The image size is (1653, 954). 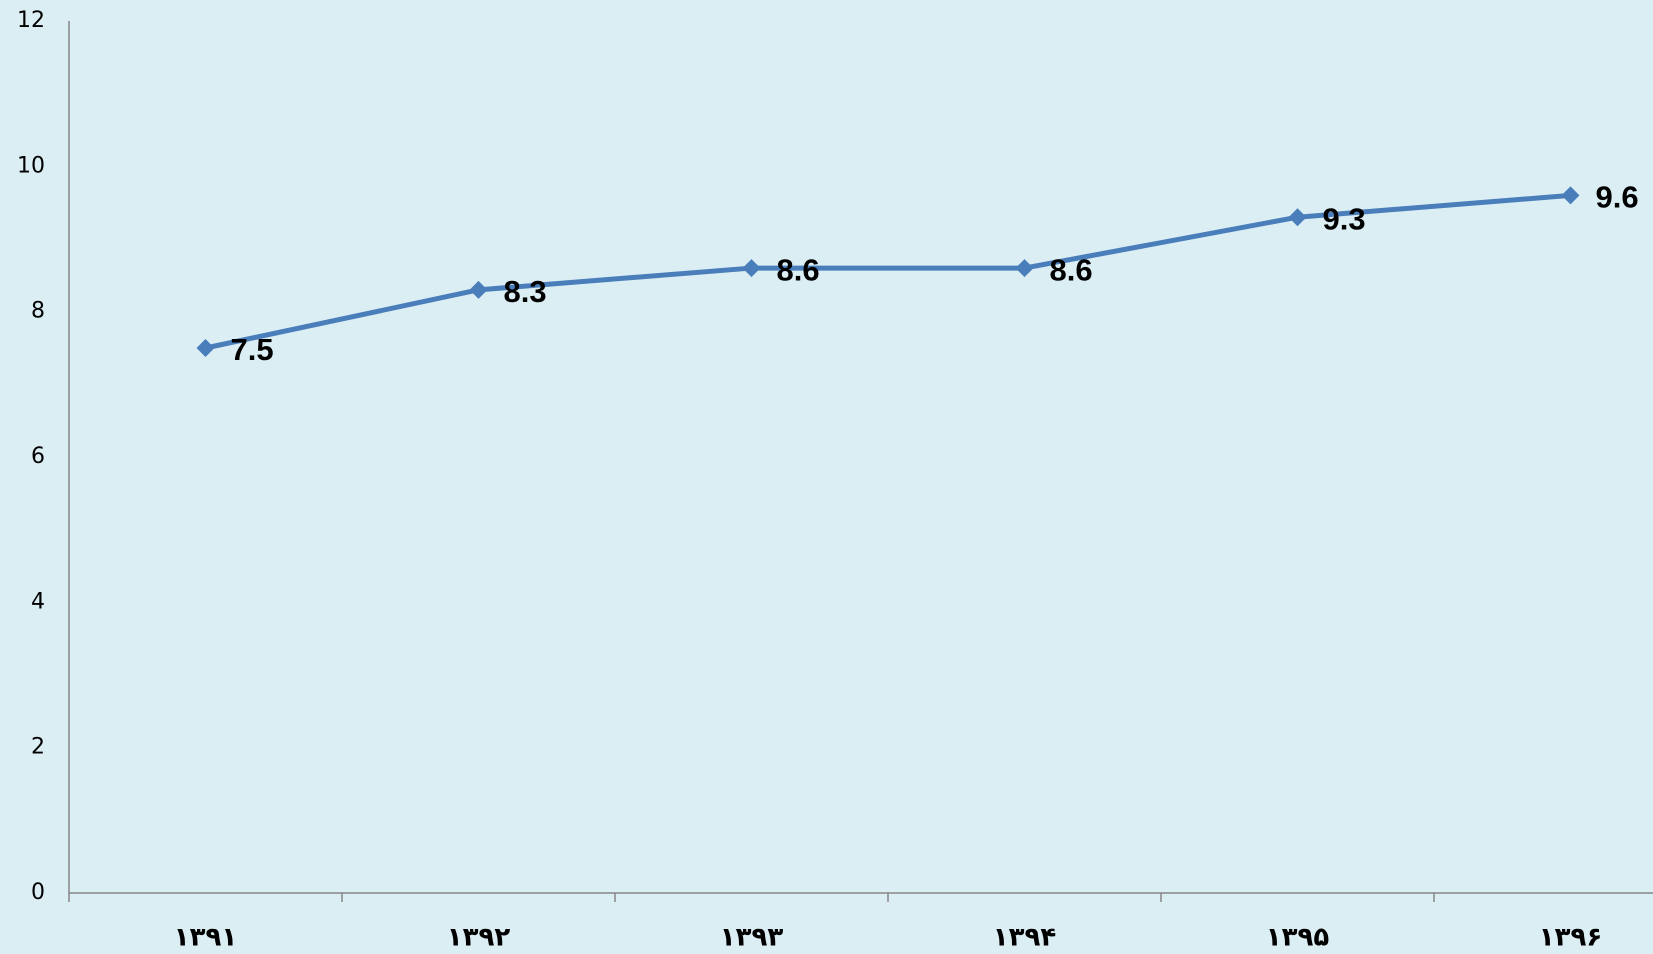 What do you see at coordinates (252, 349) in the screenshot?
I see `value-label: 7.5` at bounding box center [252, 349].